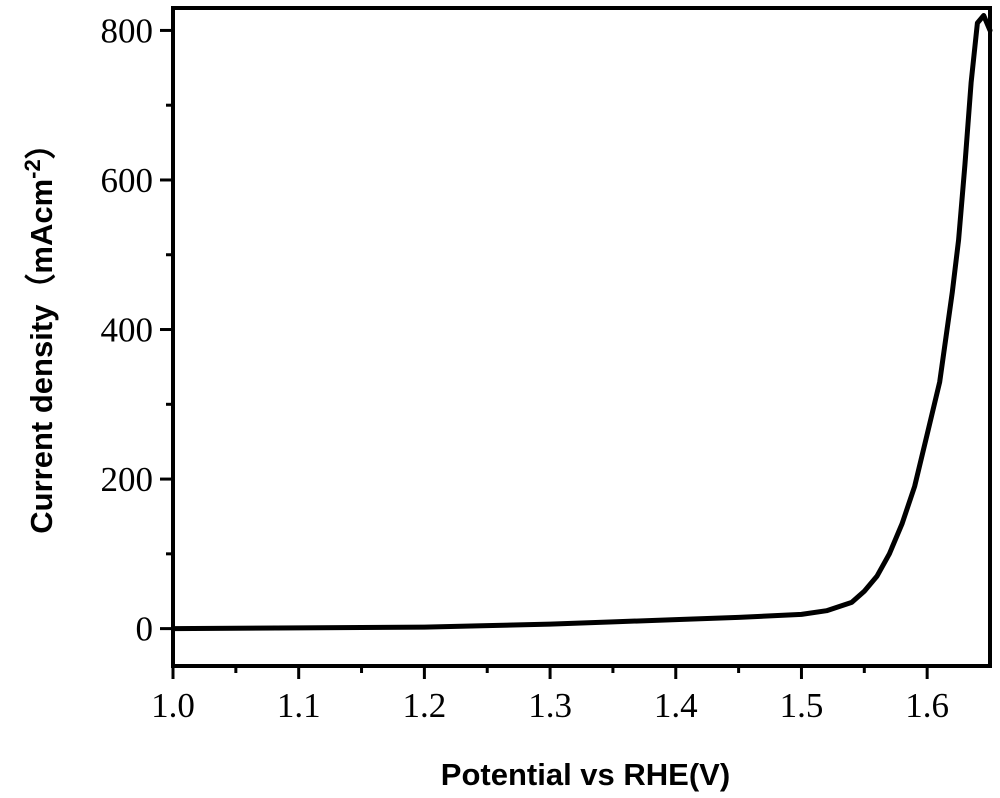 This screenshot has width=1000, height=798. I want to click on x-tick-label: 1.6, so click(927, 705).